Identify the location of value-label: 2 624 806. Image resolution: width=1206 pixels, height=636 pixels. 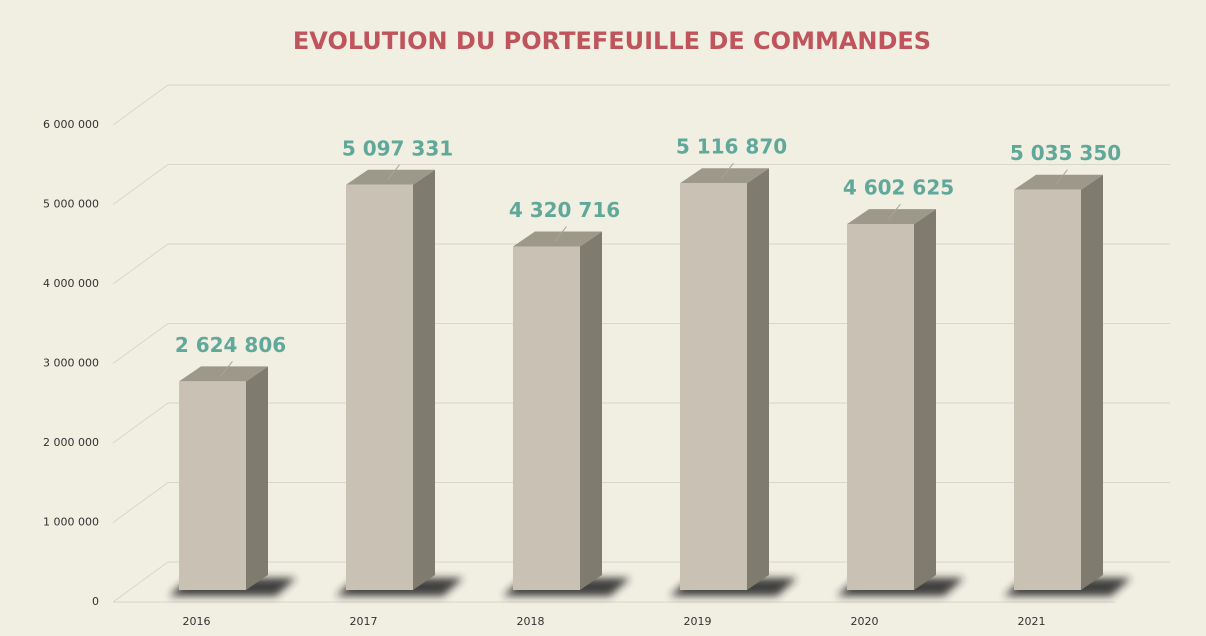
(230, 345).